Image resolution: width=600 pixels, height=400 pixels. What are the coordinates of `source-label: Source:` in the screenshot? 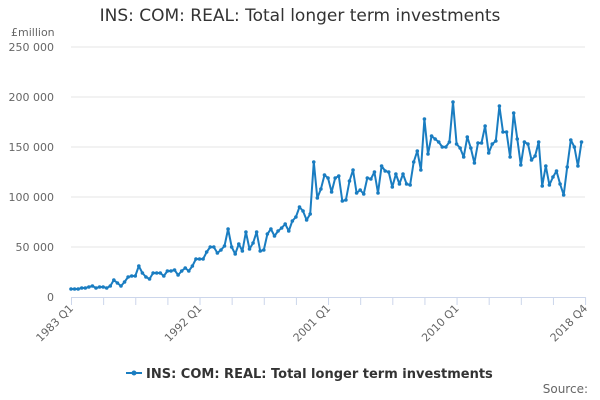 It's located at (565, 389).